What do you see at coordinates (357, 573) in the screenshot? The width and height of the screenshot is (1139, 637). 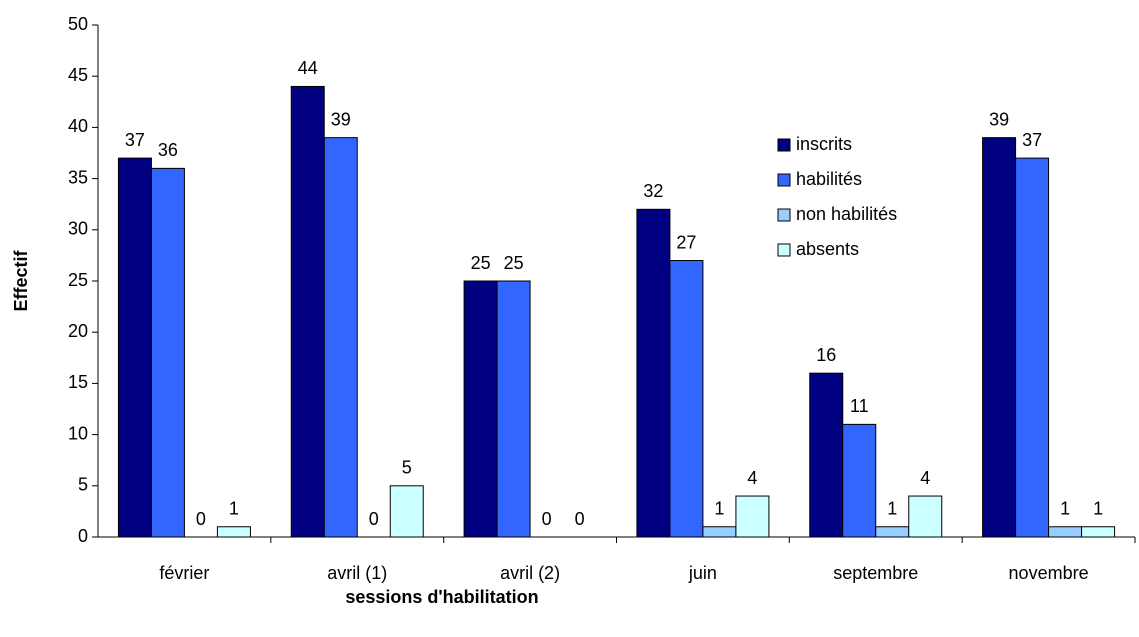 I see `x-tick-label: avril (1)` at bounding box center [357, 573].